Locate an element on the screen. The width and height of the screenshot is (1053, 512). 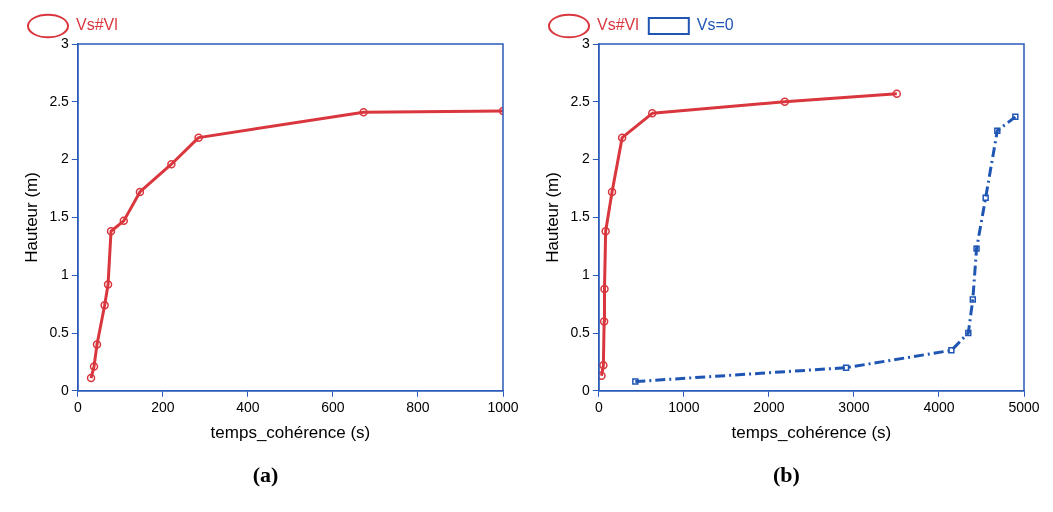
x-tick-label: 800 is located at coordinates (418, 407).